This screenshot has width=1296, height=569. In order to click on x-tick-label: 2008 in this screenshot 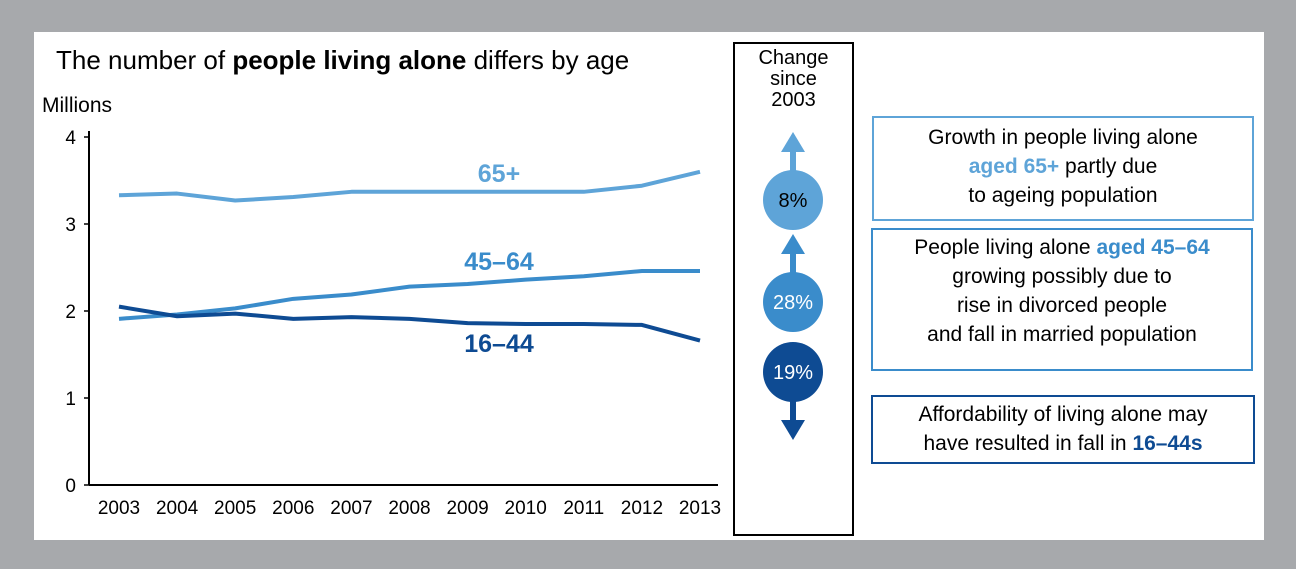, I will do `click(409, 508)`.